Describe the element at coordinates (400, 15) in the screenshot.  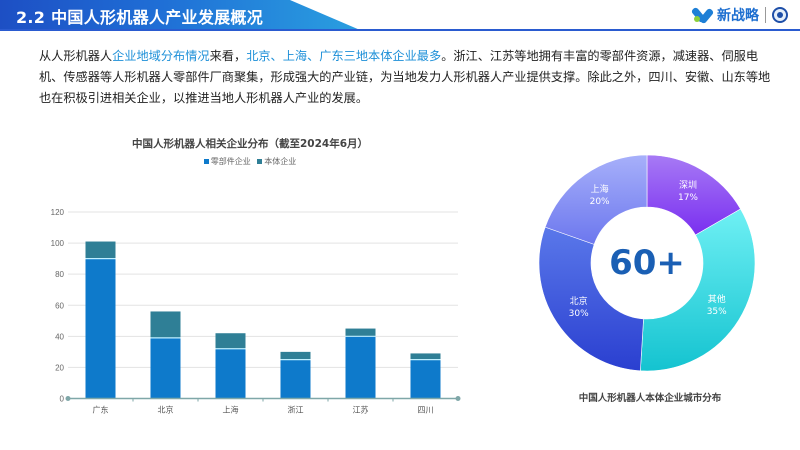
I see `page-header: 2.2 中国人形机器人产业发展概况 新战略` at that location.